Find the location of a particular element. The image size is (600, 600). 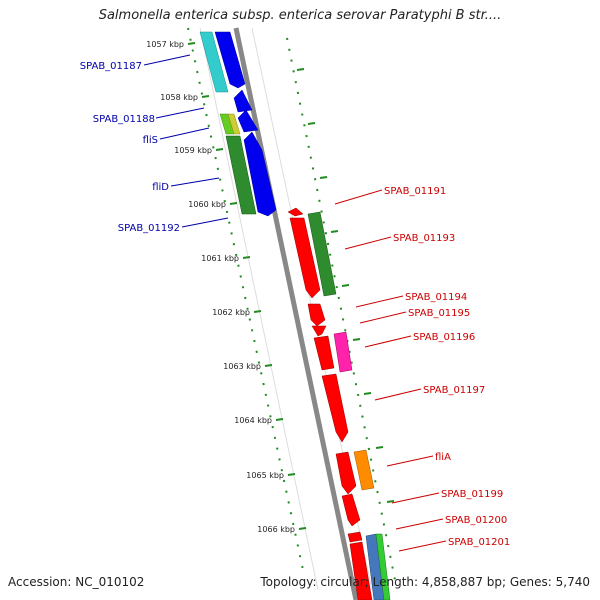

tick-label-2: 1059 kbp is located at coordinates (193, 150).